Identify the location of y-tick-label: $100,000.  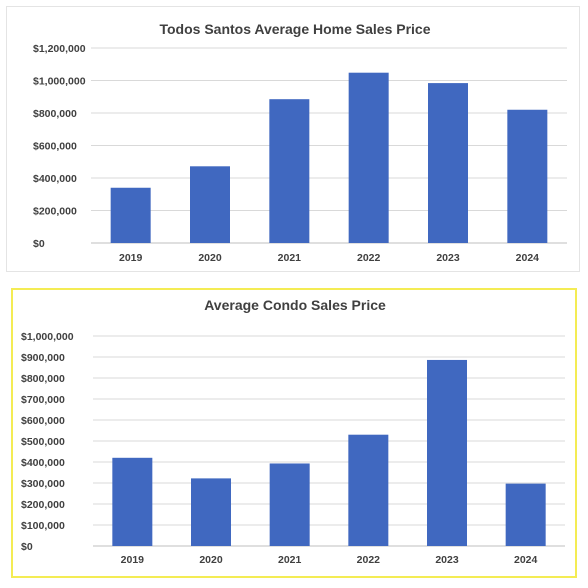
(43, 526).